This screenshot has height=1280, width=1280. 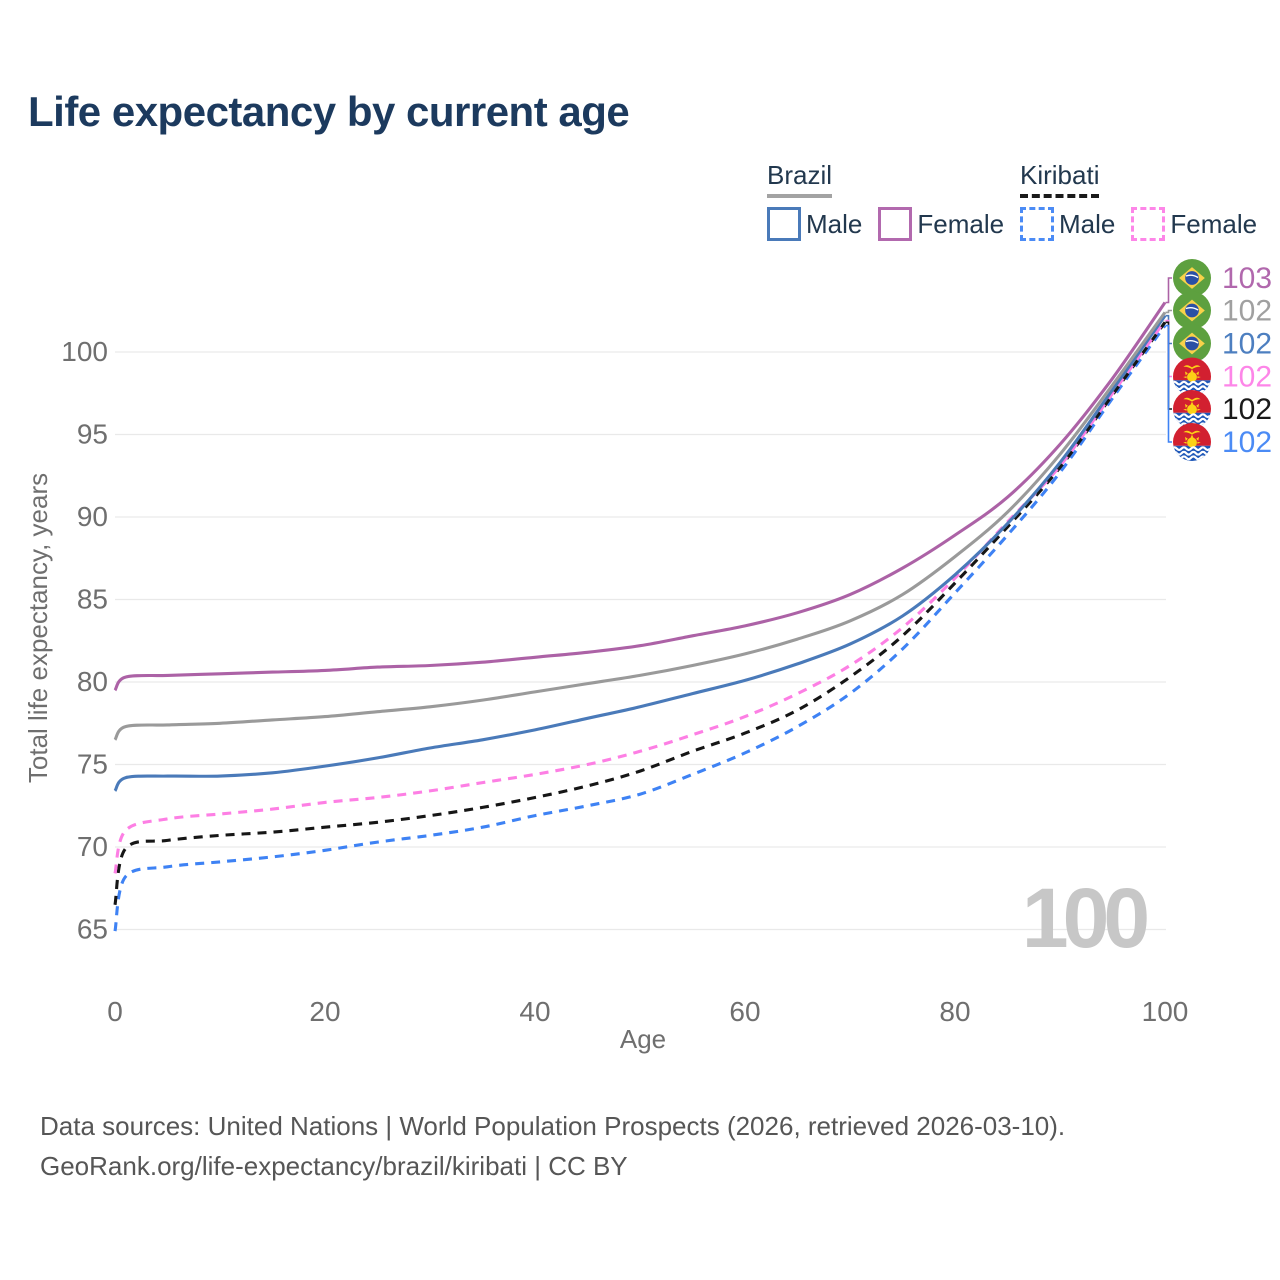 What do you see at coordinates (534, 1011) in the screenshot?
I see `x-tick-label-40: 40` at bounding box center [534, 1011].